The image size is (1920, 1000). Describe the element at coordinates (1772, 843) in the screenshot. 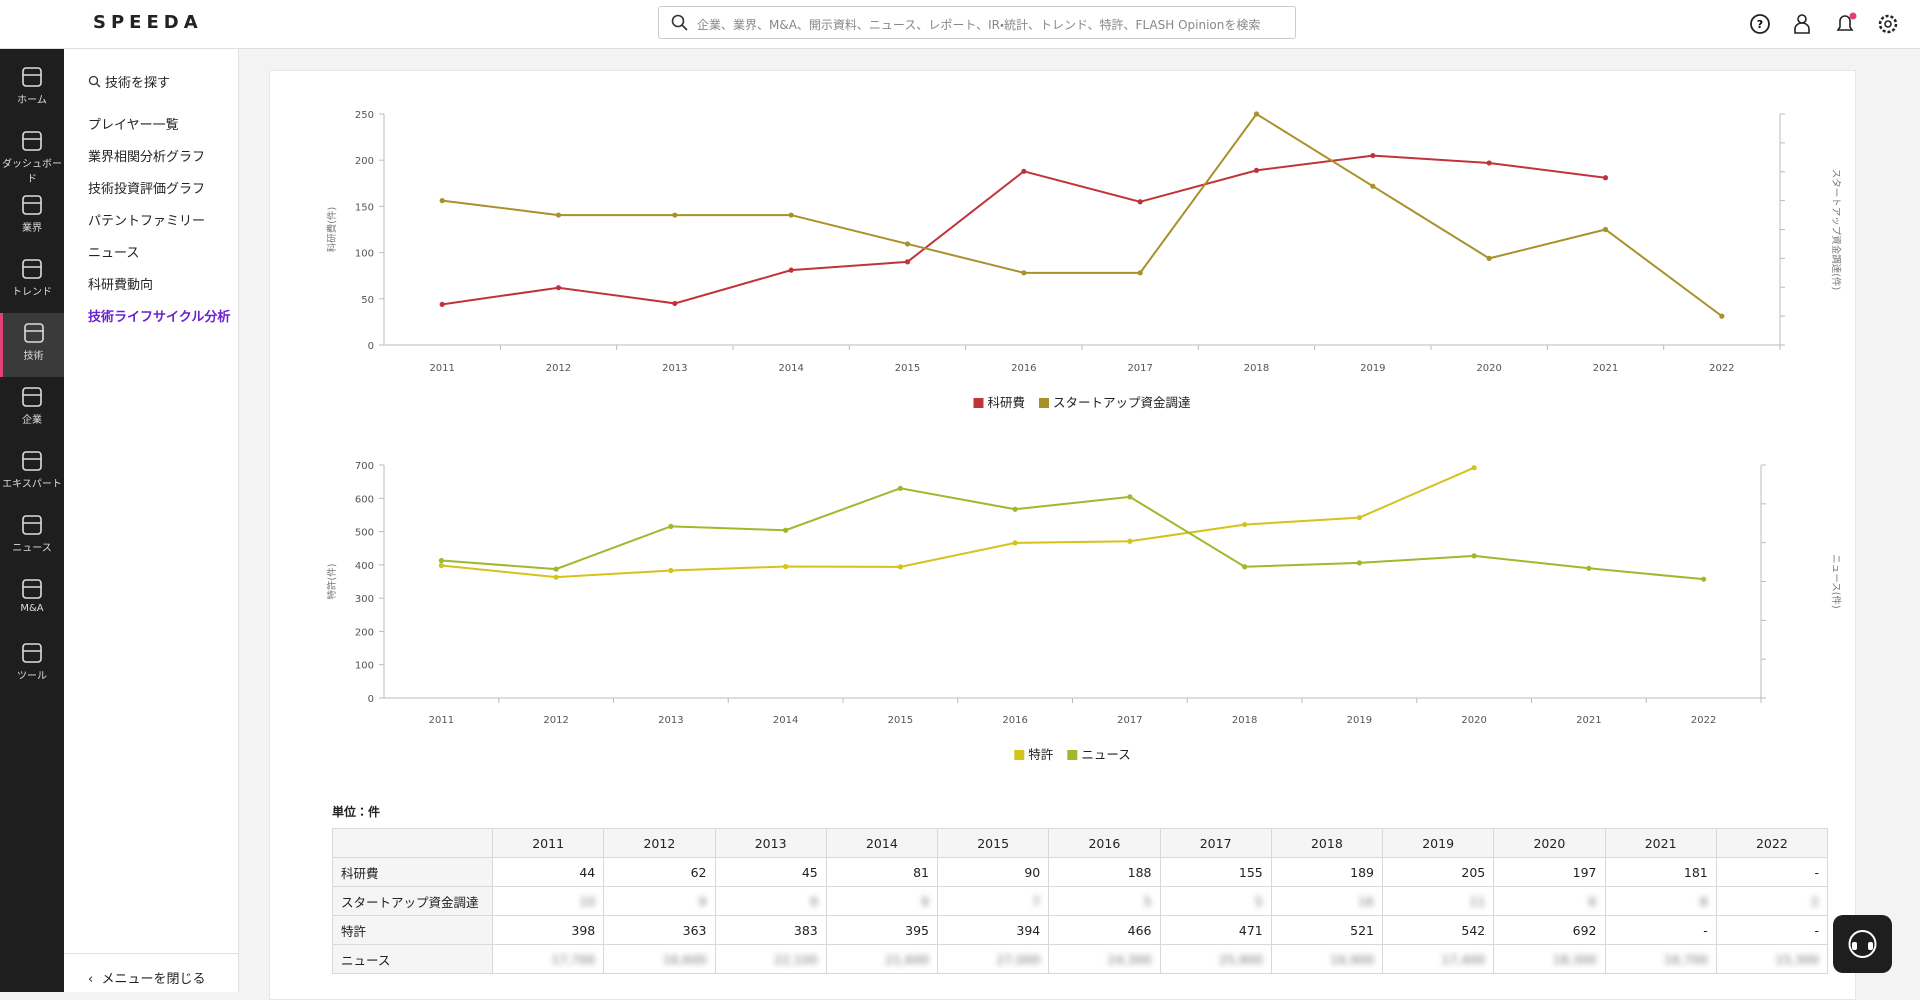

I see `year-header: 2022` at that location.